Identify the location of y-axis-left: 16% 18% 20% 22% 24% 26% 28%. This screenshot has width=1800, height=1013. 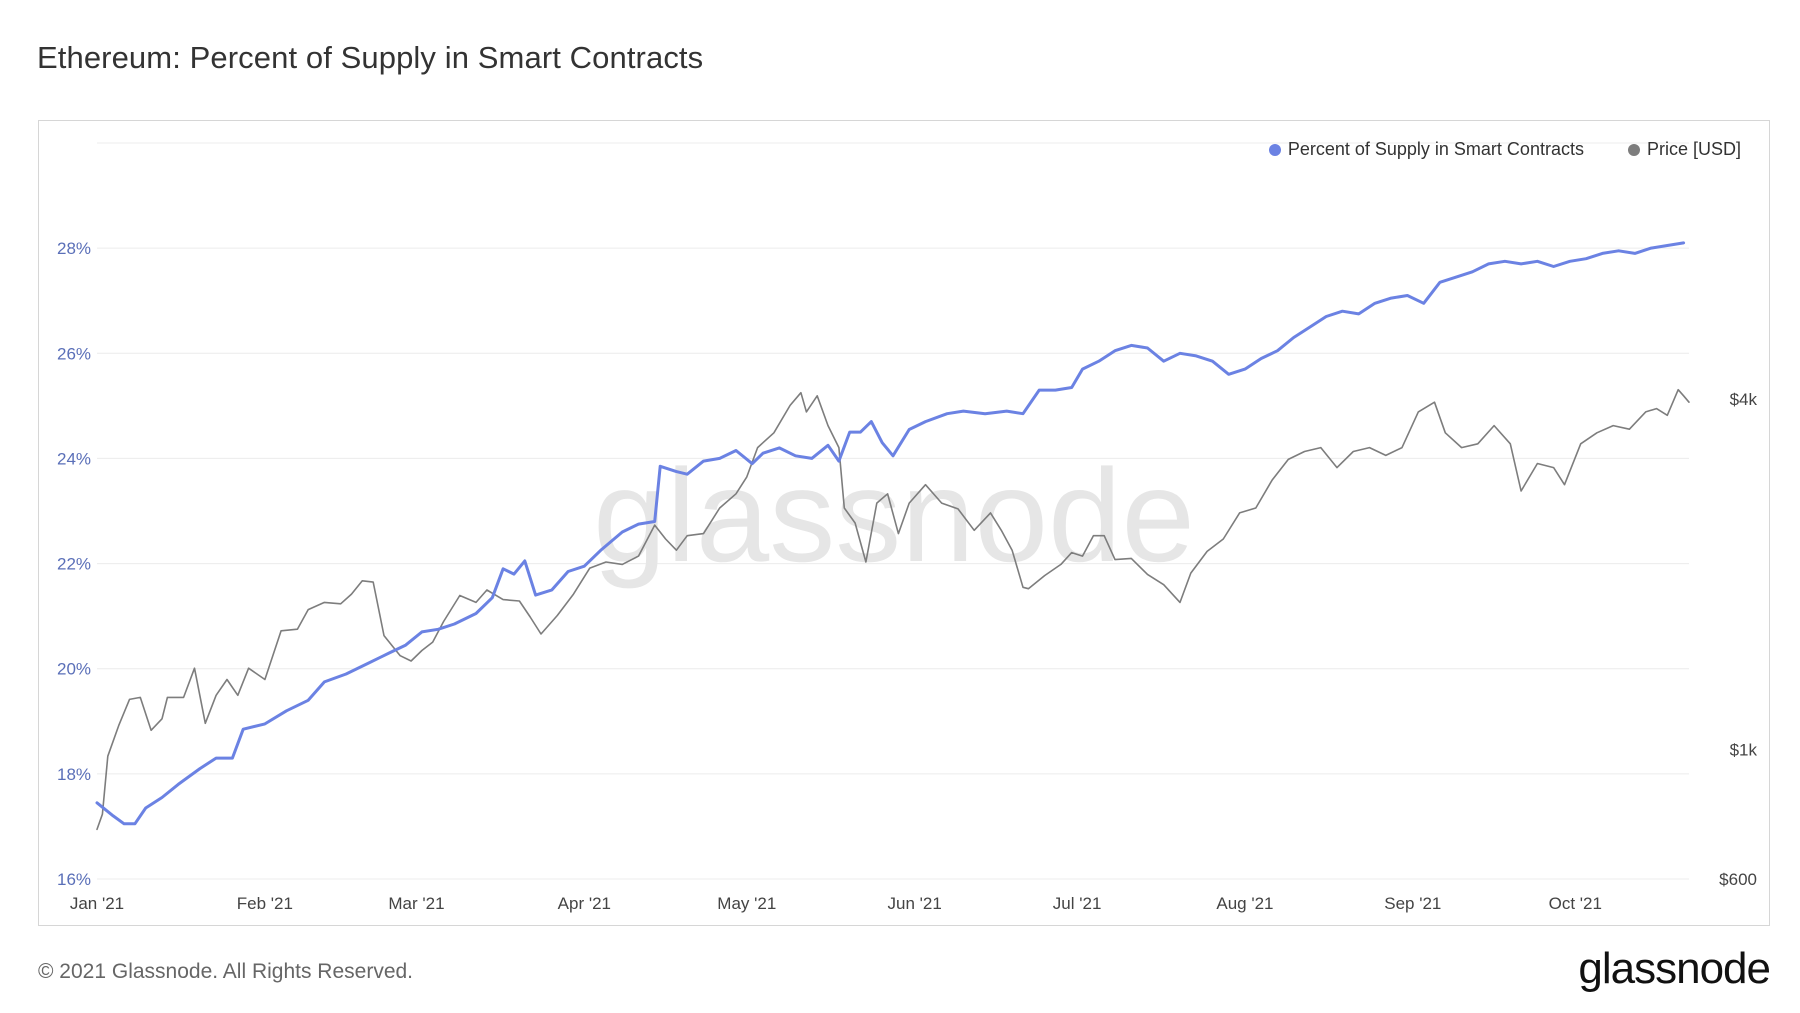
(74, 564).